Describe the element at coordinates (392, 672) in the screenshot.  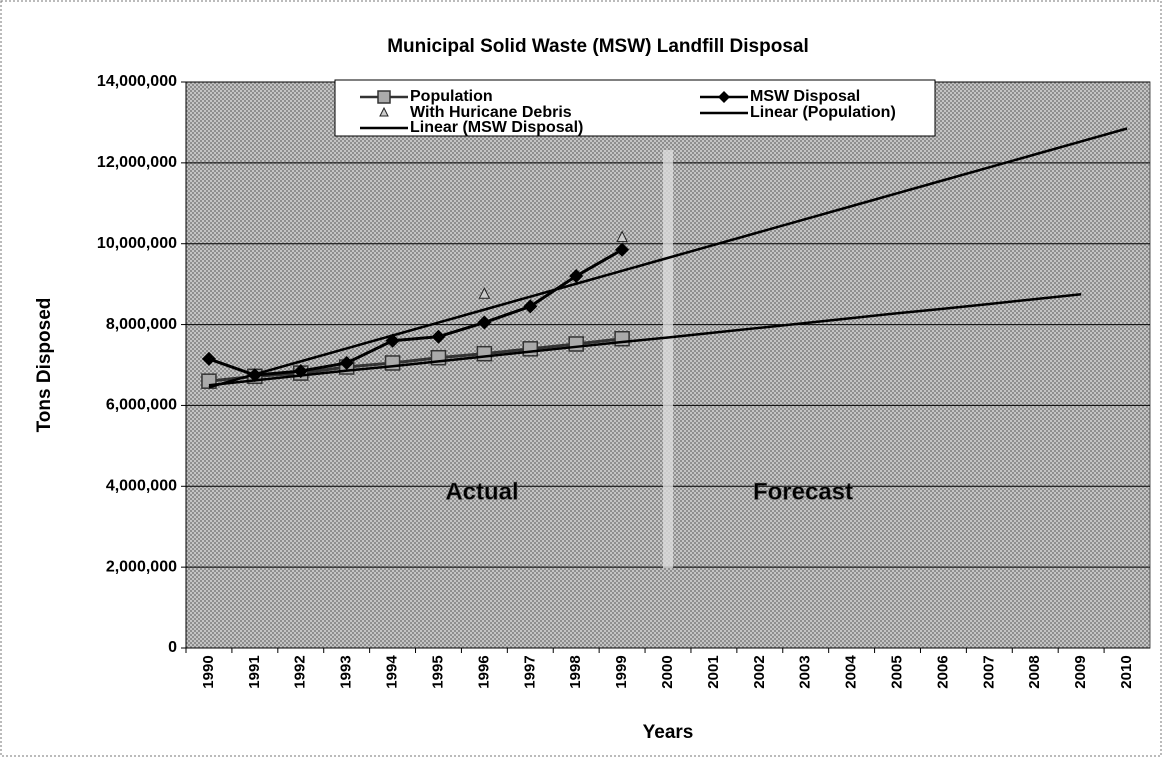
I see `x-tick-label: 1994` at that location.